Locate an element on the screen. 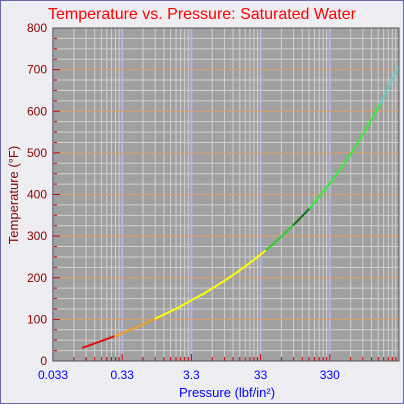 The height and width of the screenshot is (408, 404). y-tick-label: 400 is located at coordinates (37, 195).